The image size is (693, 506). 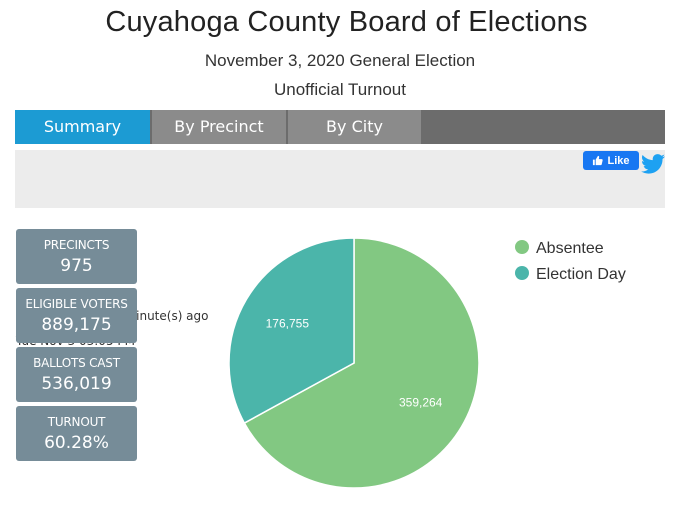 What do you see at coordinates (354, 127) in the screenshot?
I see `tab-by-city: By City` at bounding box center [354, 127].